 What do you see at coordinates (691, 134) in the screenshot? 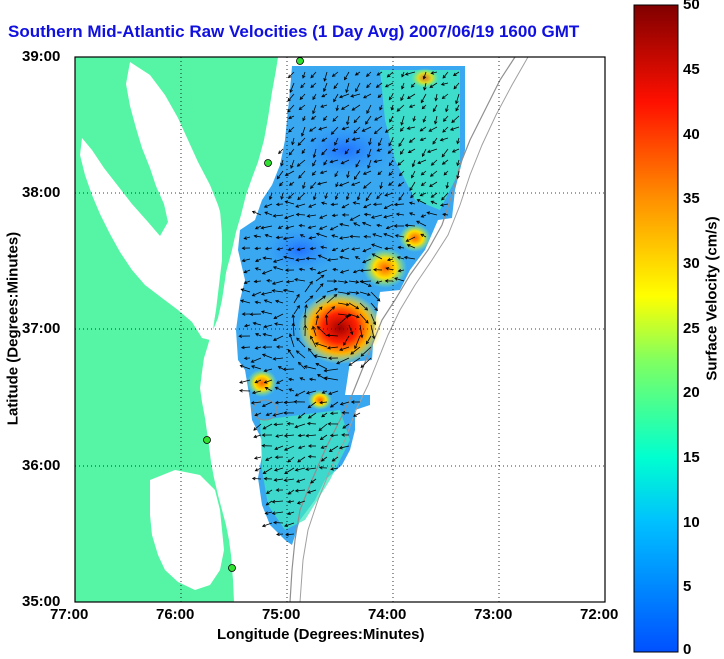
I see `colorbar-tick: 40` at bounding box center [691, 134].